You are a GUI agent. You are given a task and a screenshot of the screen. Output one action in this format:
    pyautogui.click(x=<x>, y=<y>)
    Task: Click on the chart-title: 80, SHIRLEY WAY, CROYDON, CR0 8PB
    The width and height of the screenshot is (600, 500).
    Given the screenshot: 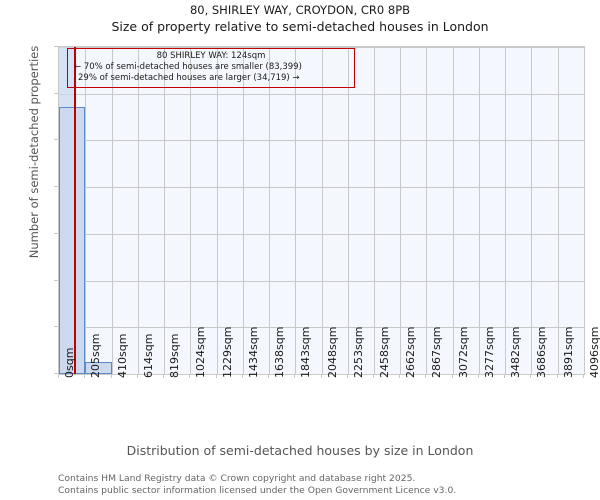 What is the action you would take?
    pyautogui.click(x=300, y=10)
    